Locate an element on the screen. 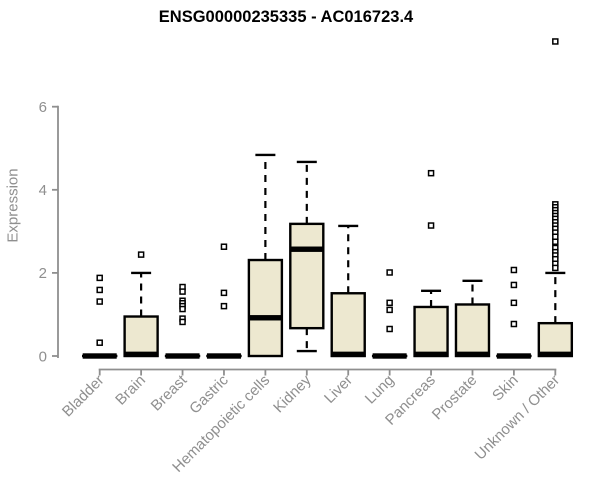 The image size is (600, 500). box-bladder is located at coordinates (99, 316).